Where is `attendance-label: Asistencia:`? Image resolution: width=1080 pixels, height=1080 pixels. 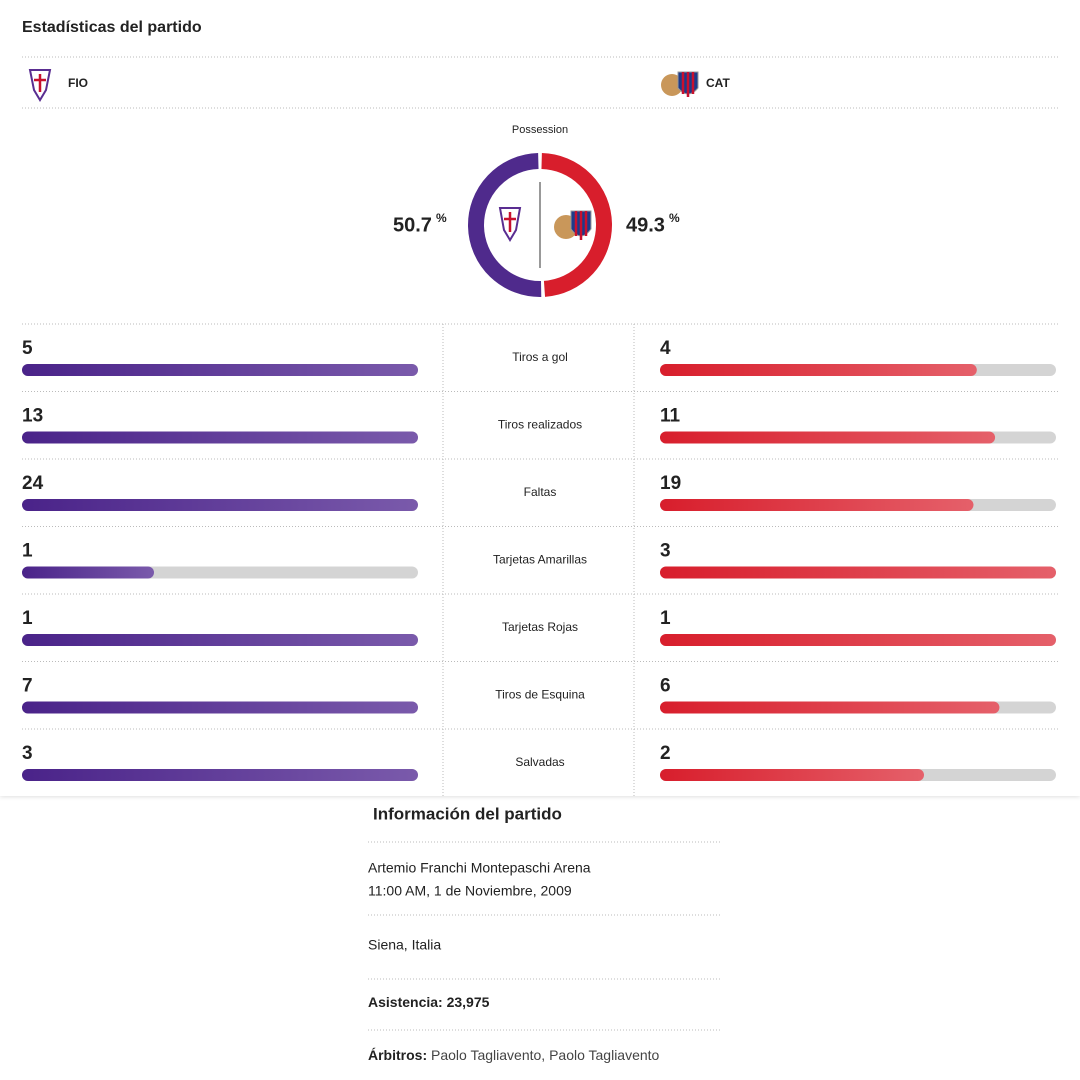
attendance-label: Asistencia: is located at coordinates (405, 1002).